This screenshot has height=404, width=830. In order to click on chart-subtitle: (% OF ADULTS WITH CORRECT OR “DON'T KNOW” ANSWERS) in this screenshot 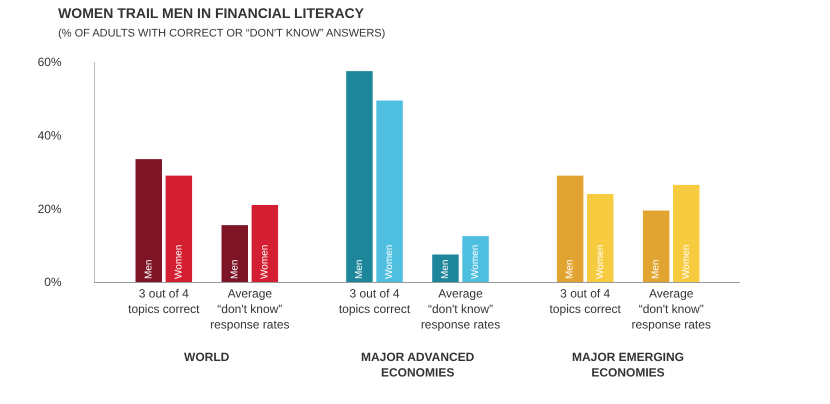, I will do `click(222, 33)`.